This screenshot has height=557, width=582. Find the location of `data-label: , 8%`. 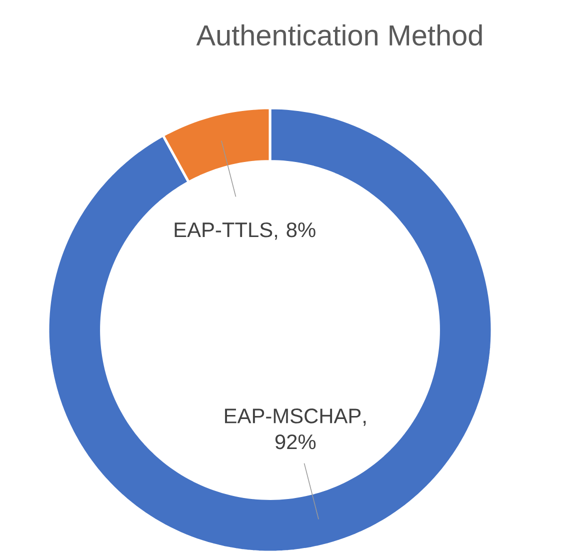

data-label: , 8% is located at coordinates (295, 231).